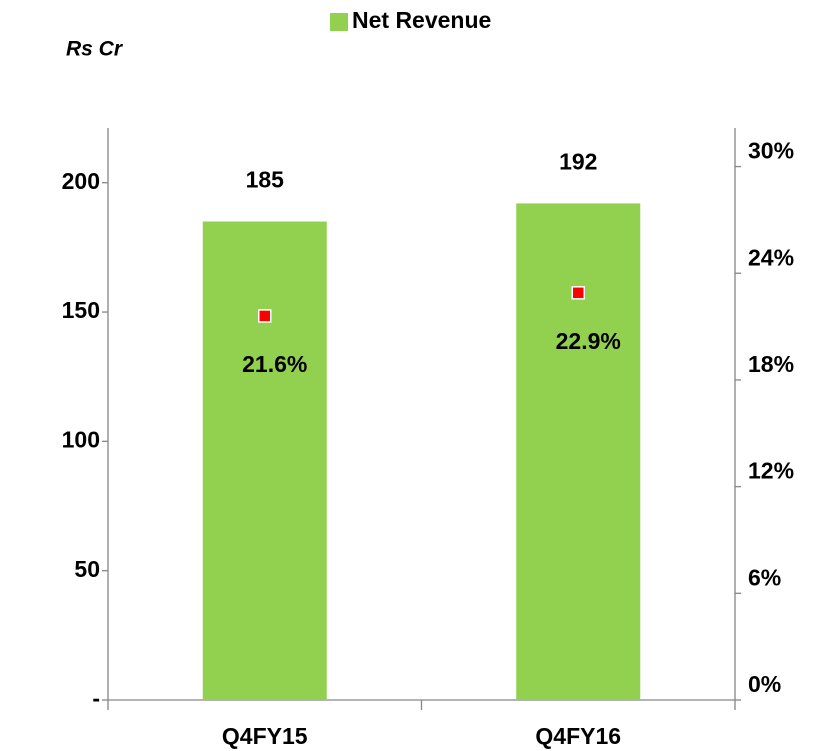 The width and height of the screenshot is (838, 751). I want to click on y-tick-label: 150, so click(81, 310).